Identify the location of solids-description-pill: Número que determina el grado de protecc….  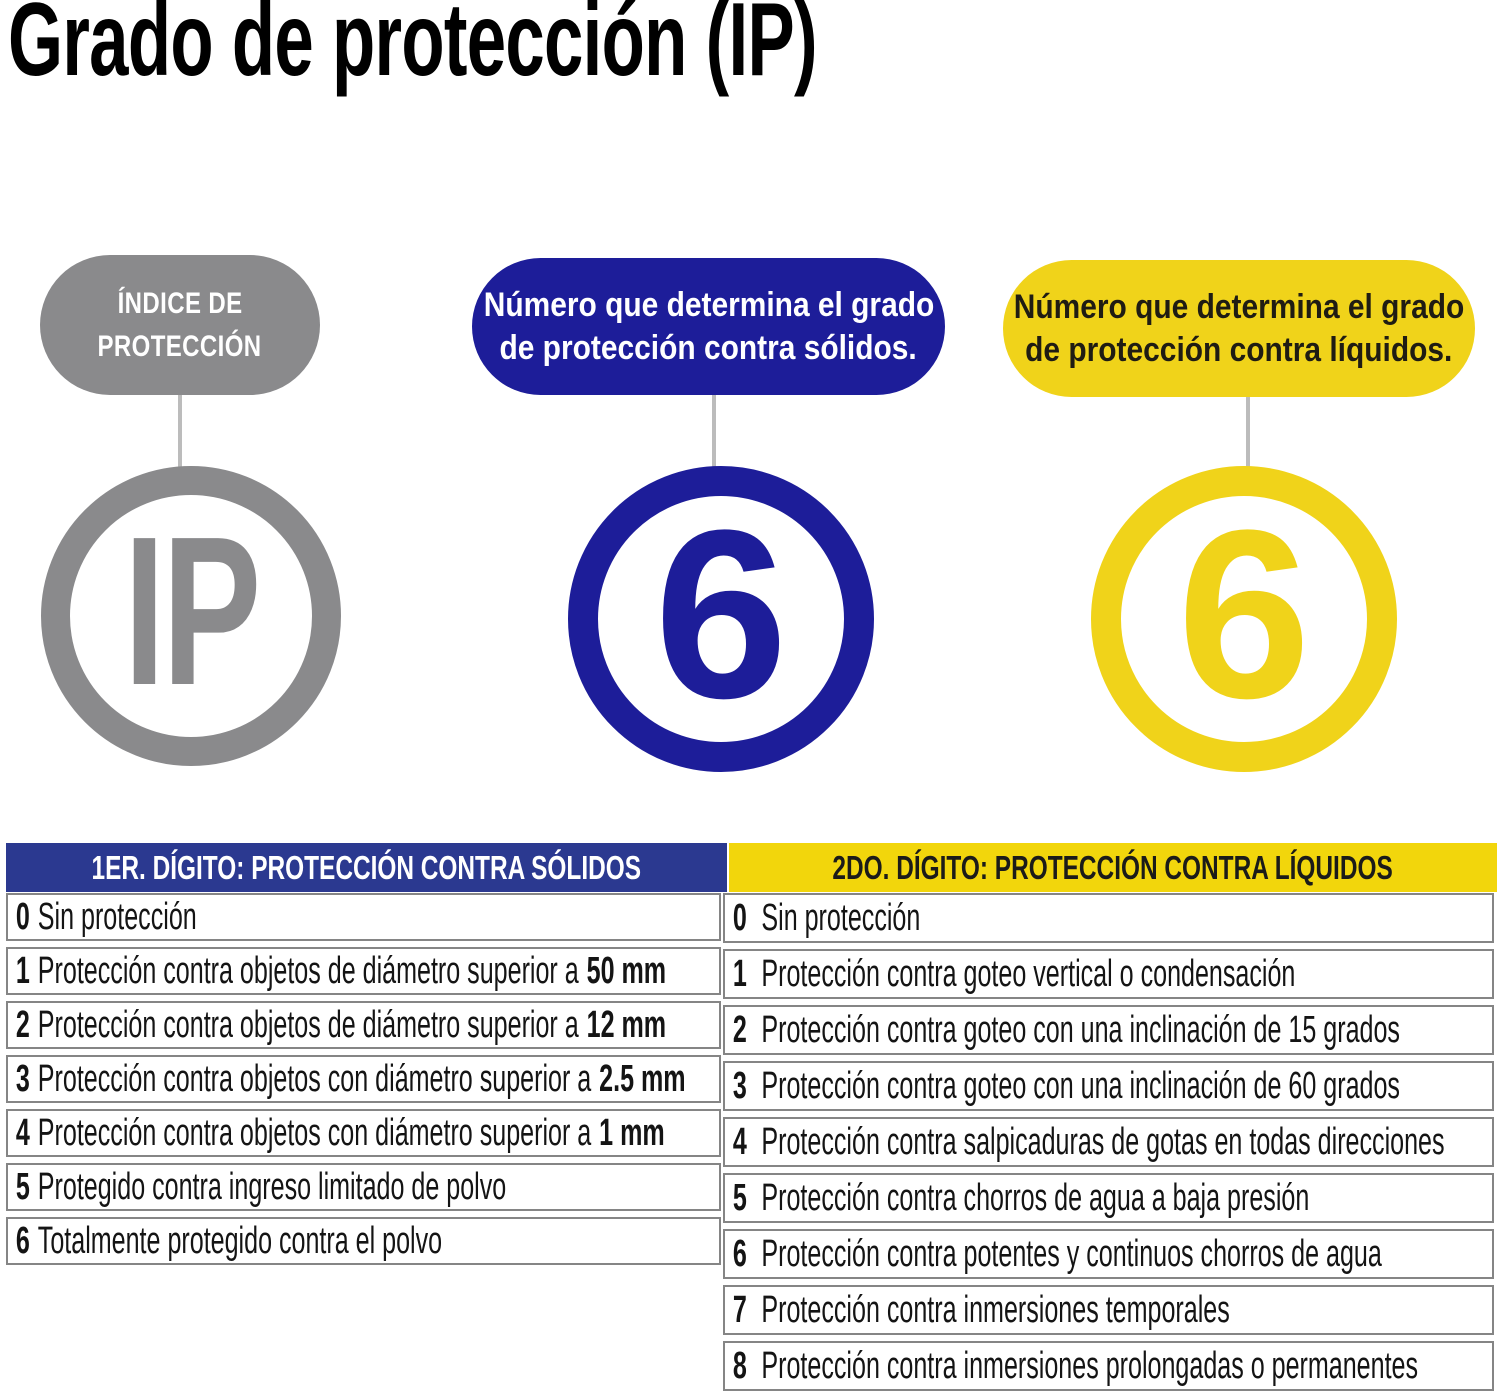
(708, 326).